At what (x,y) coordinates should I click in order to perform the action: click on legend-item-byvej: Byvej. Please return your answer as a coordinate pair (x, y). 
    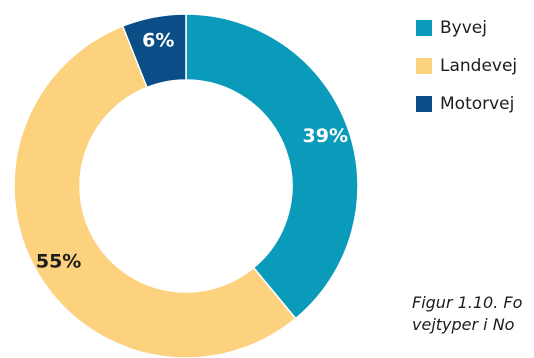
    Looking at the image, I should click on (466, 28).